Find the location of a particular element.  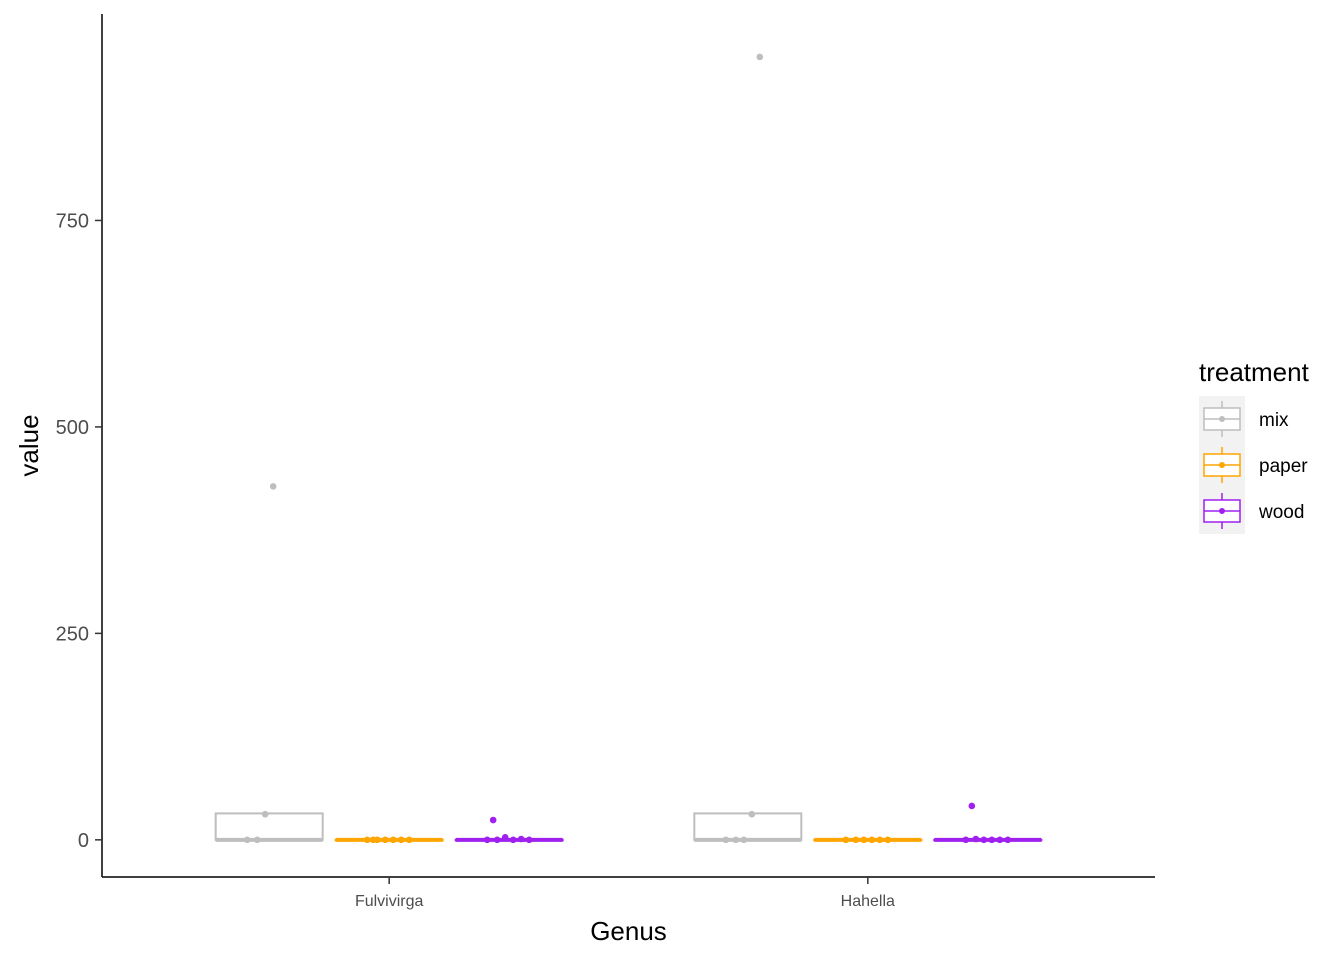

y-tick-label: 500 is located at coordinates (72, 428).